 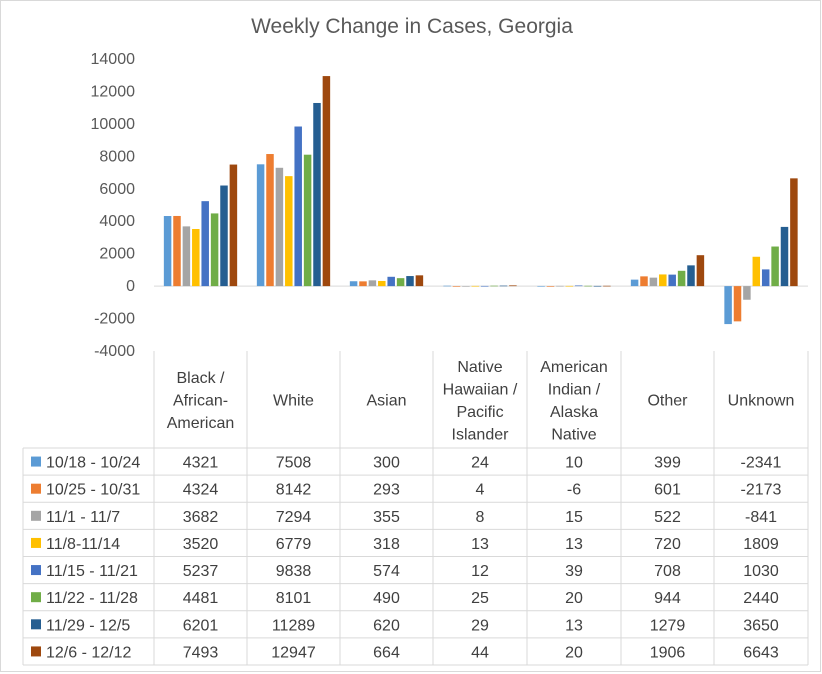 I want to click on data-table-cell: 11289, so click(x=293, y=625).